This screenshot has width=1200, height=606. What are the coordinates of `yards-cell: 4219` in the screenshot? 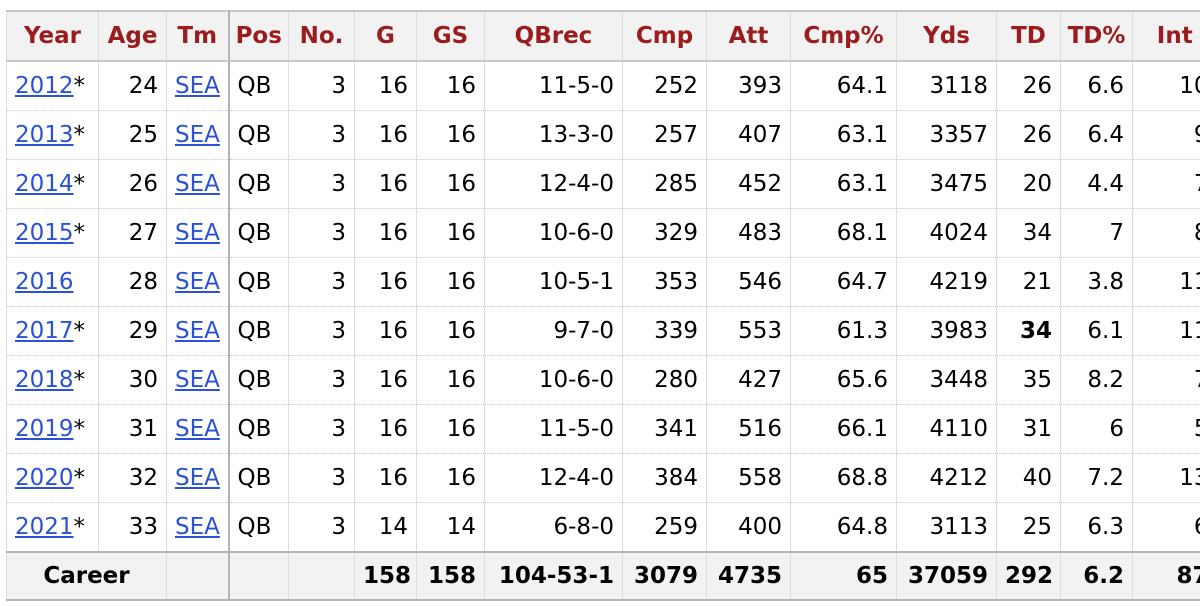 It's located at (946, 282).